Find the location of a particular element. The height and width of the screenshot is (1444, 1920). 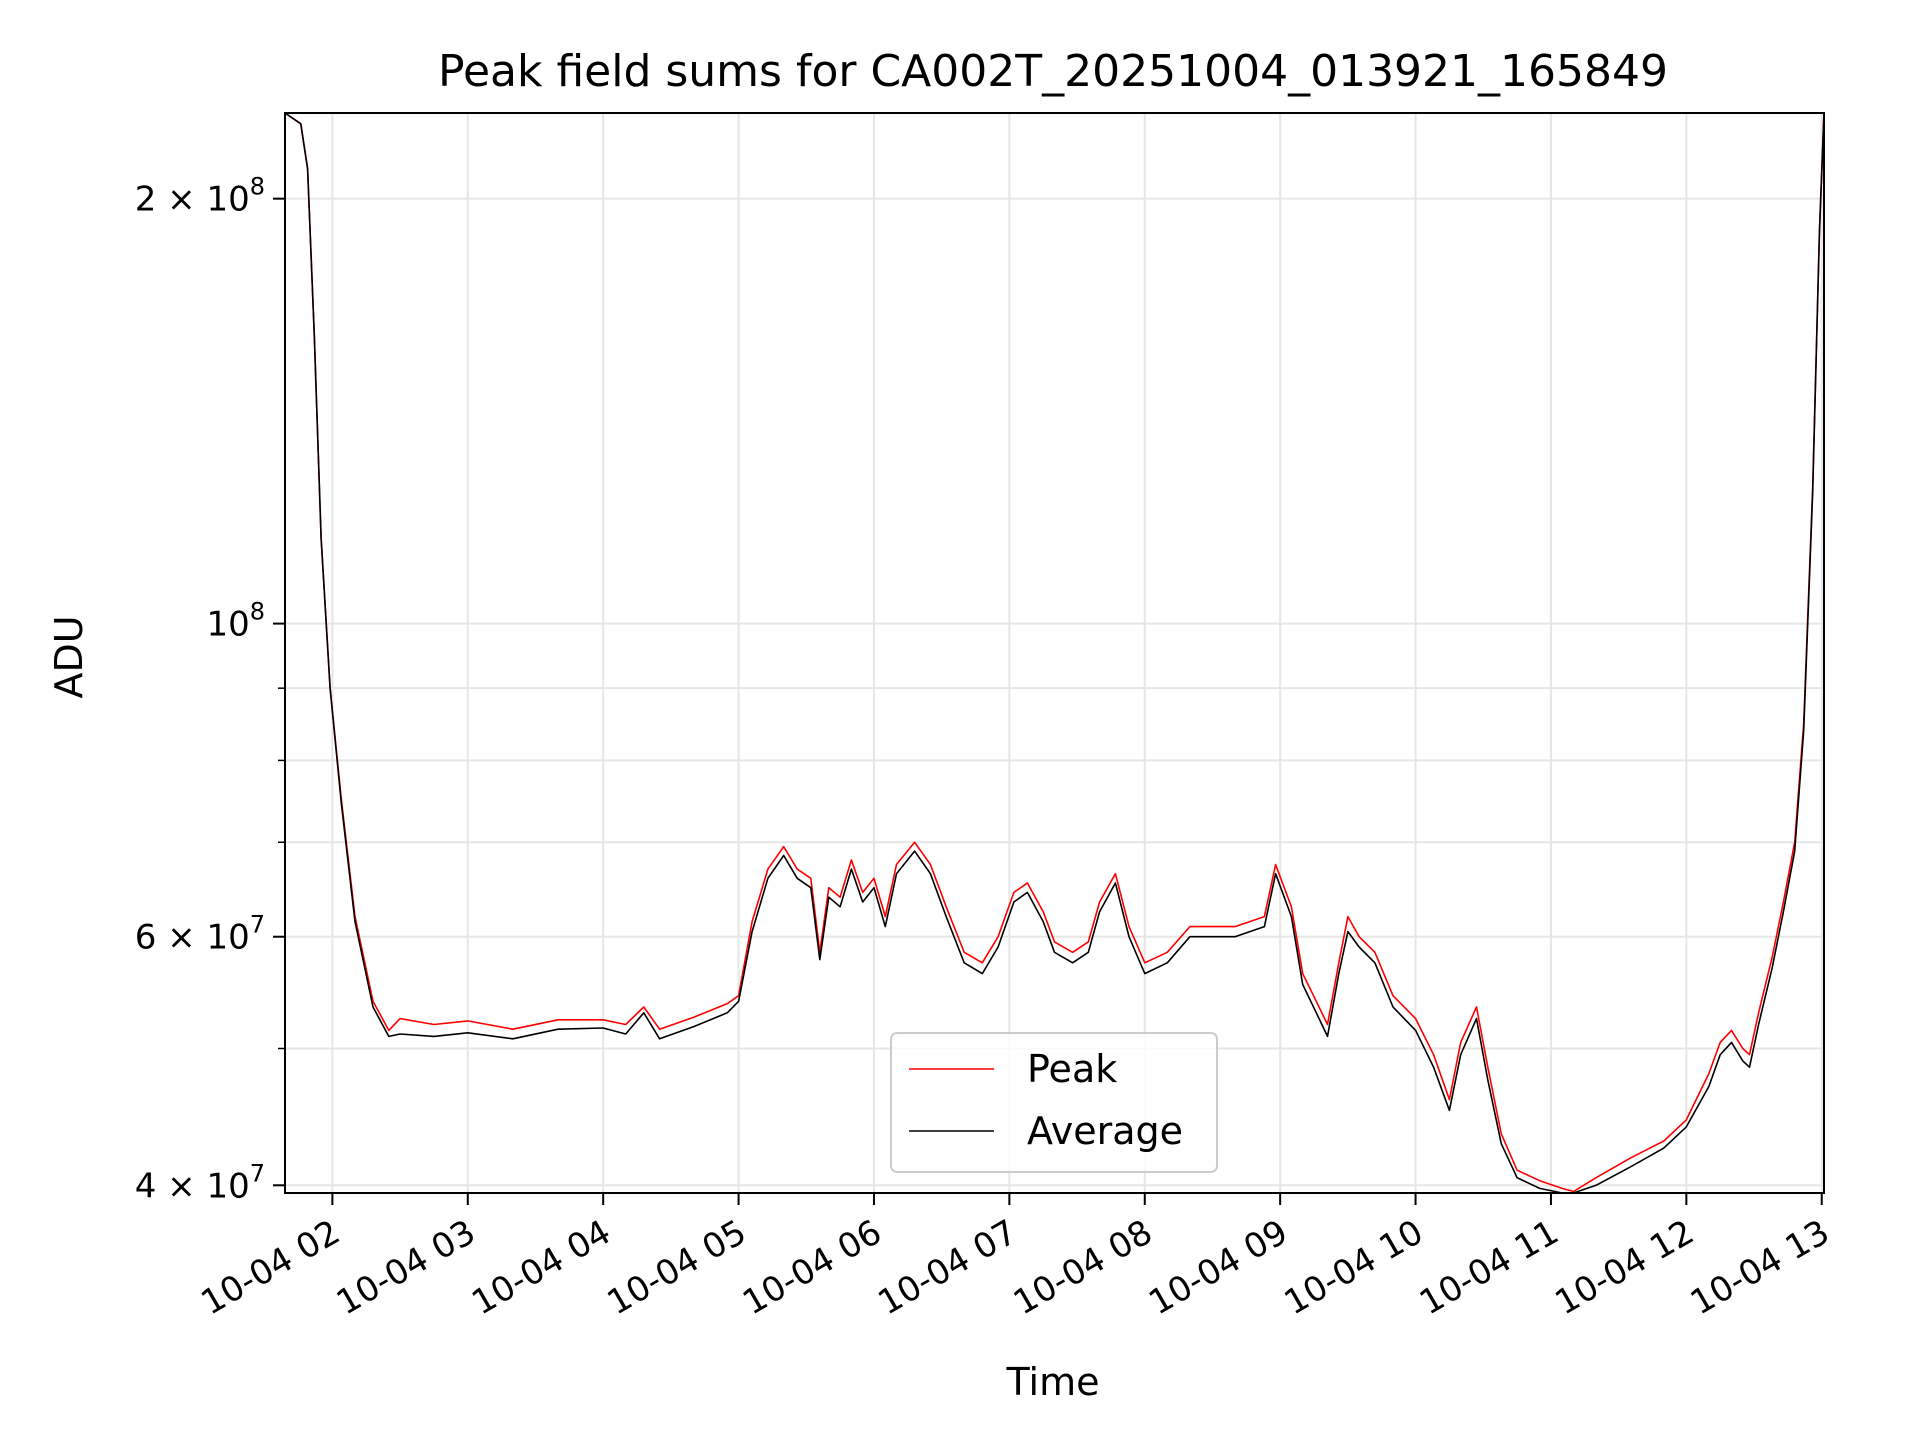

legend: Peak Average is located at coordinates (1054, 1102).